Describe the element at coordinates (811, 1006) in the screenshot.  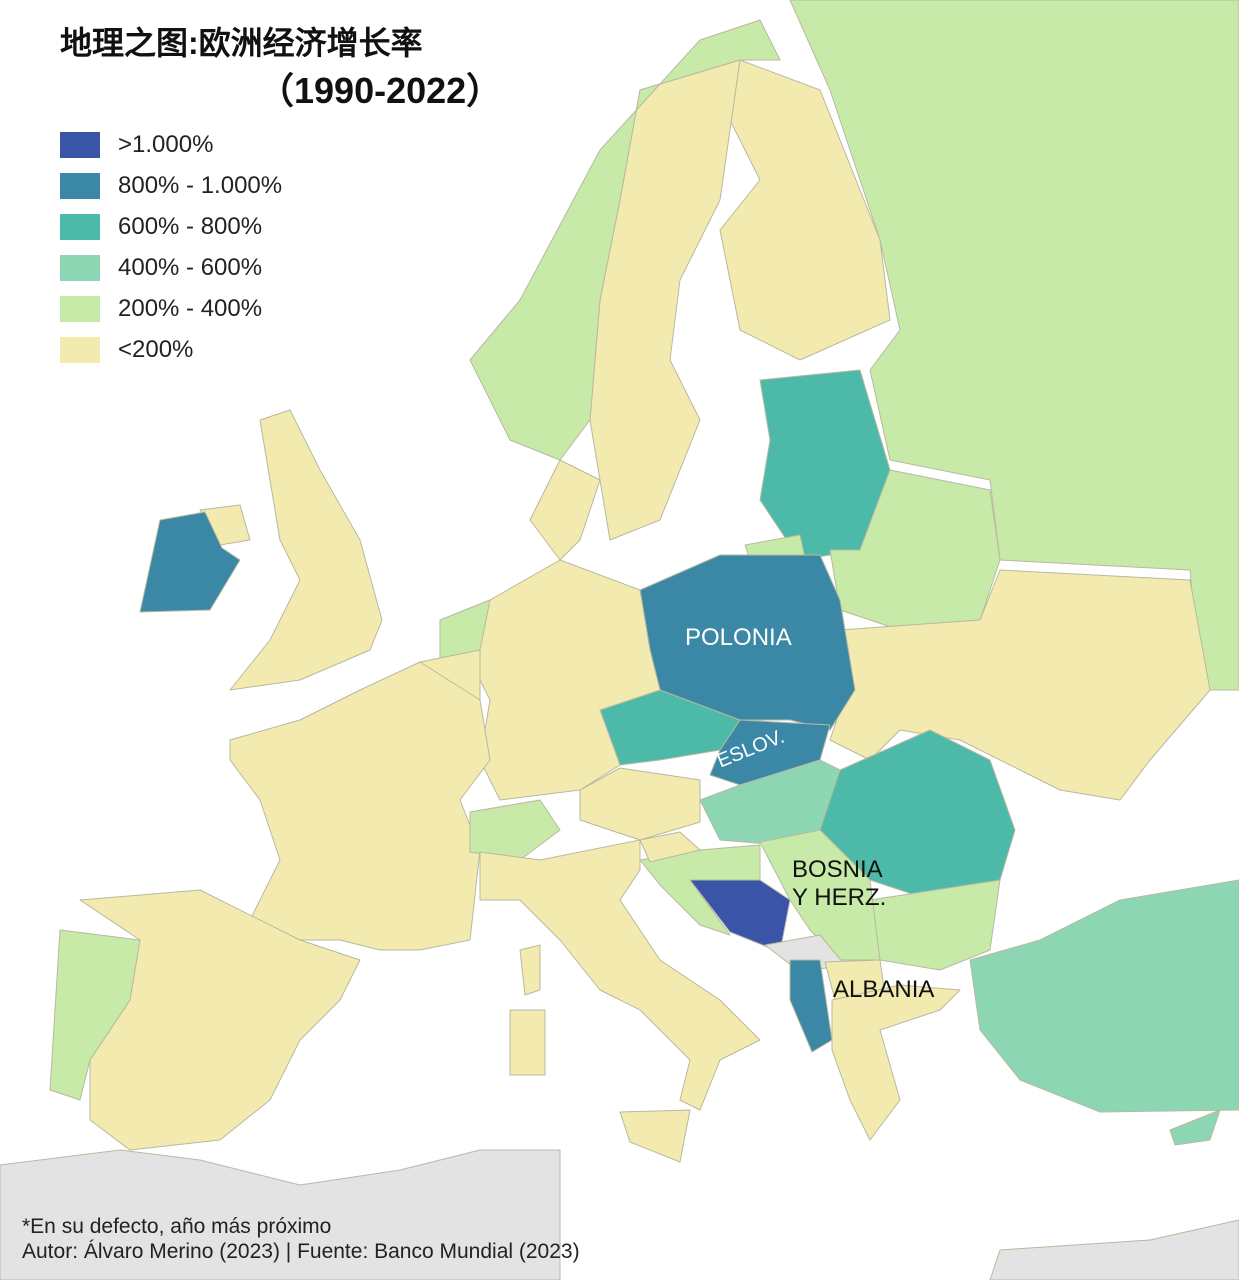
I see `region-albania` at that location.